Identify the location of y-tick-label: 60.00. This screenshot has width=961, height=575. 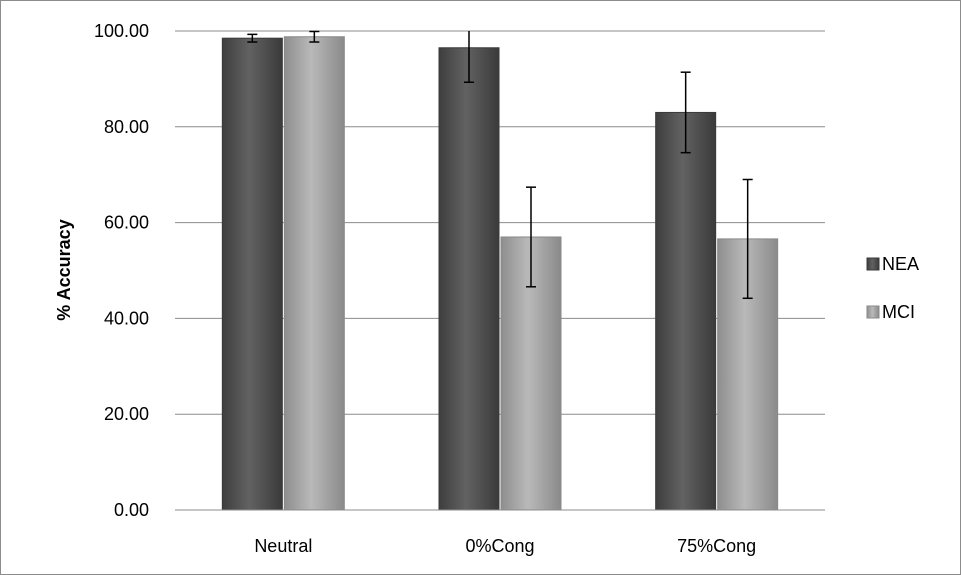
(126, 223).